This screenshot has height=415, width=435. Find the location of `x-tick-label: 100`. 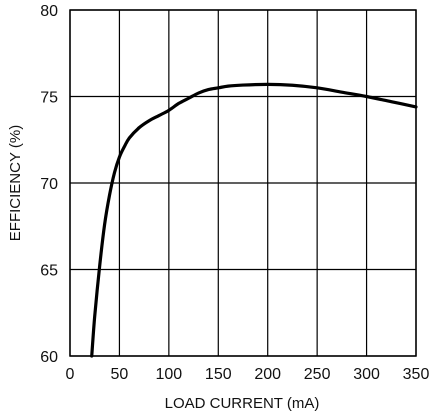

x-tick-label: 100 is located at coordinates (169, 374).